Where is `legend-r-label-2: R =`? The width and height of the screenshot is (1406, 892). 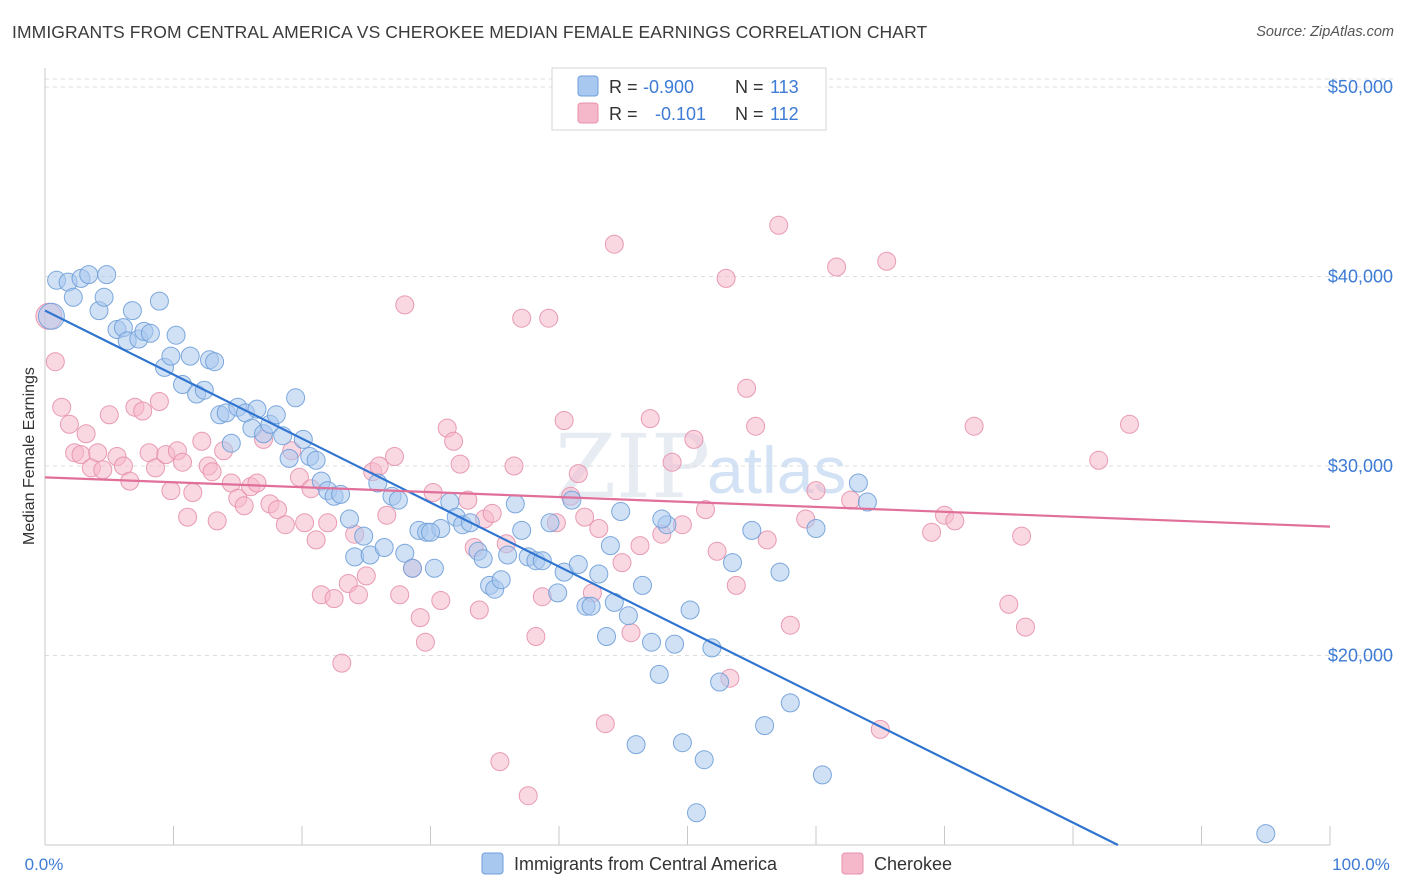
legend-r-label-2: R = is located at coordinates (623, 114).